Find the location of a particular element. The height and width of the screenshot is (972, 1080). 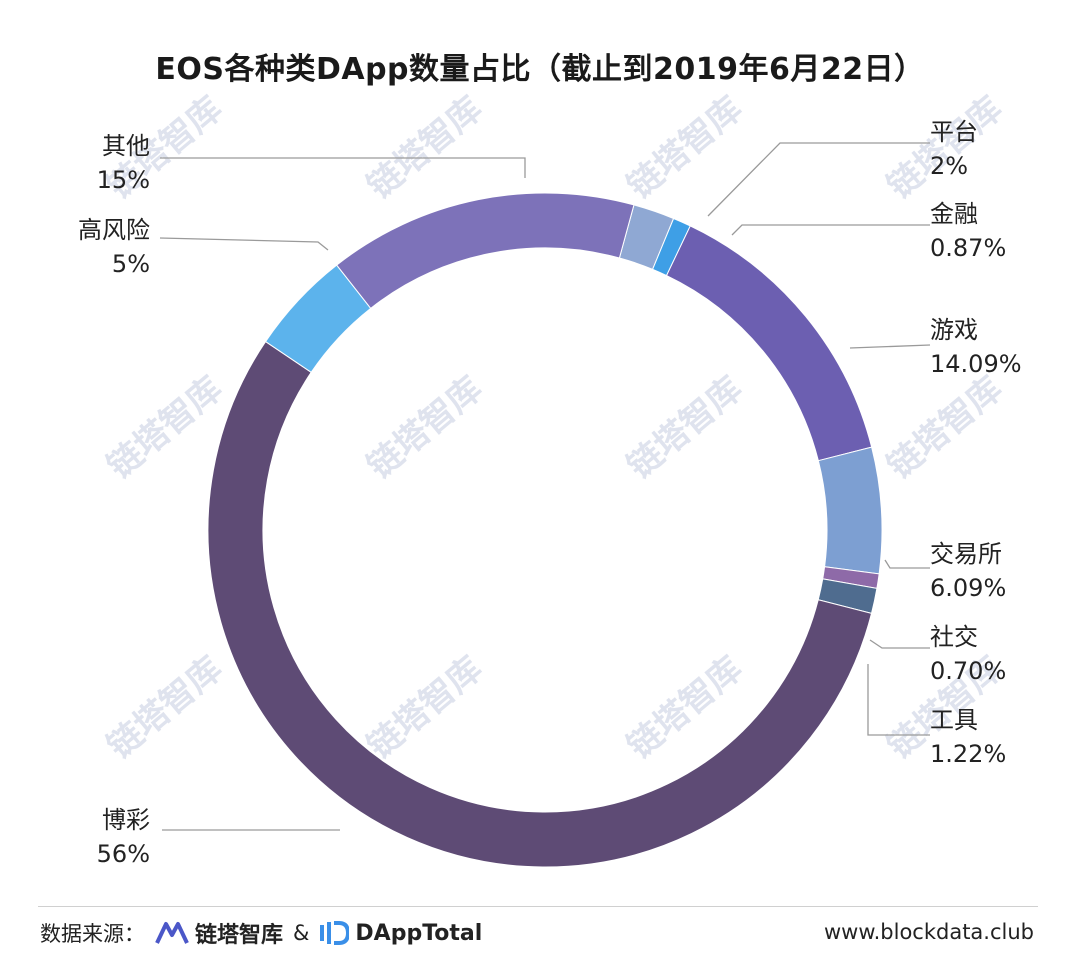

source-label: 数据来源： is located at coordinates (92, 934).